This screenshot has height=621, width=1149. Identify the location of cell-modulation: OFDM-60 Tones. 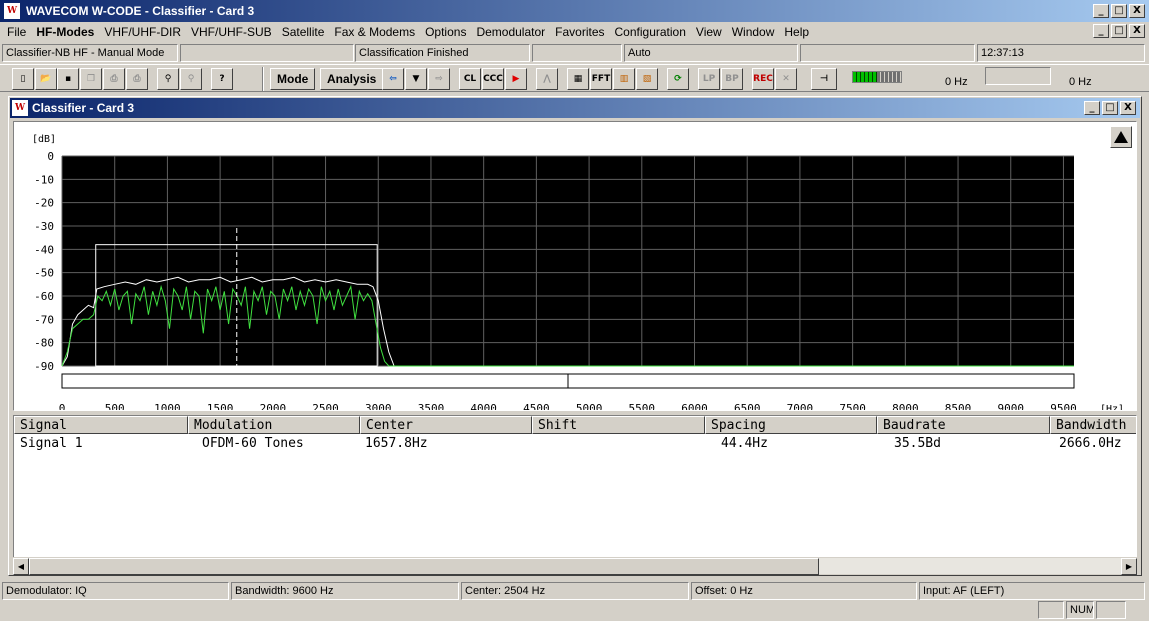
(253, 443).